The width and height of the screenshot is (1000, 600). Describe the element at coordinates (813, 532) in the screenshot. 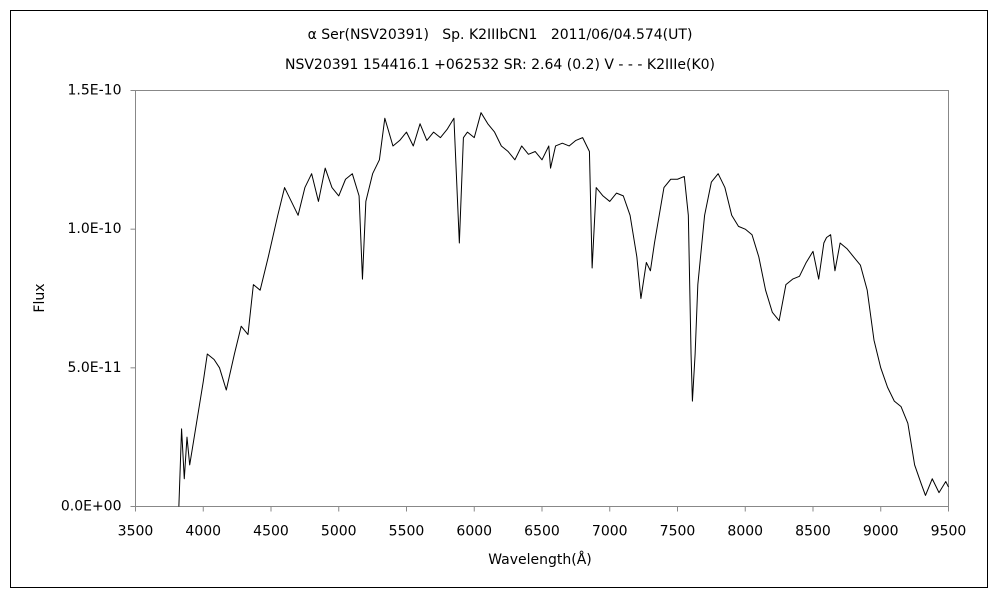

I see `x-tick-label: 8500` at that location.